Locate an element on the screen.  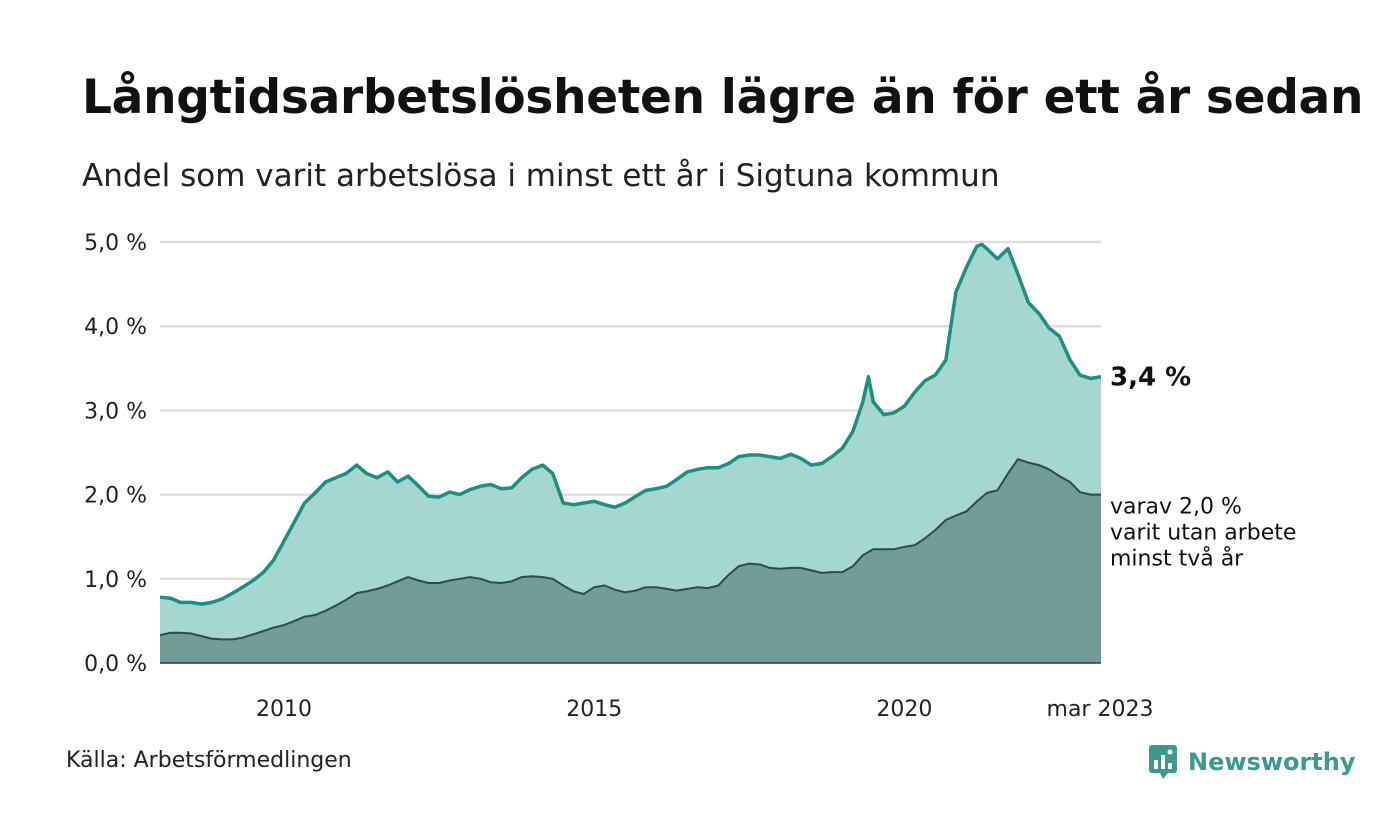
end-label-series-1: 3,4 % is located at coordinates (1150, 378).